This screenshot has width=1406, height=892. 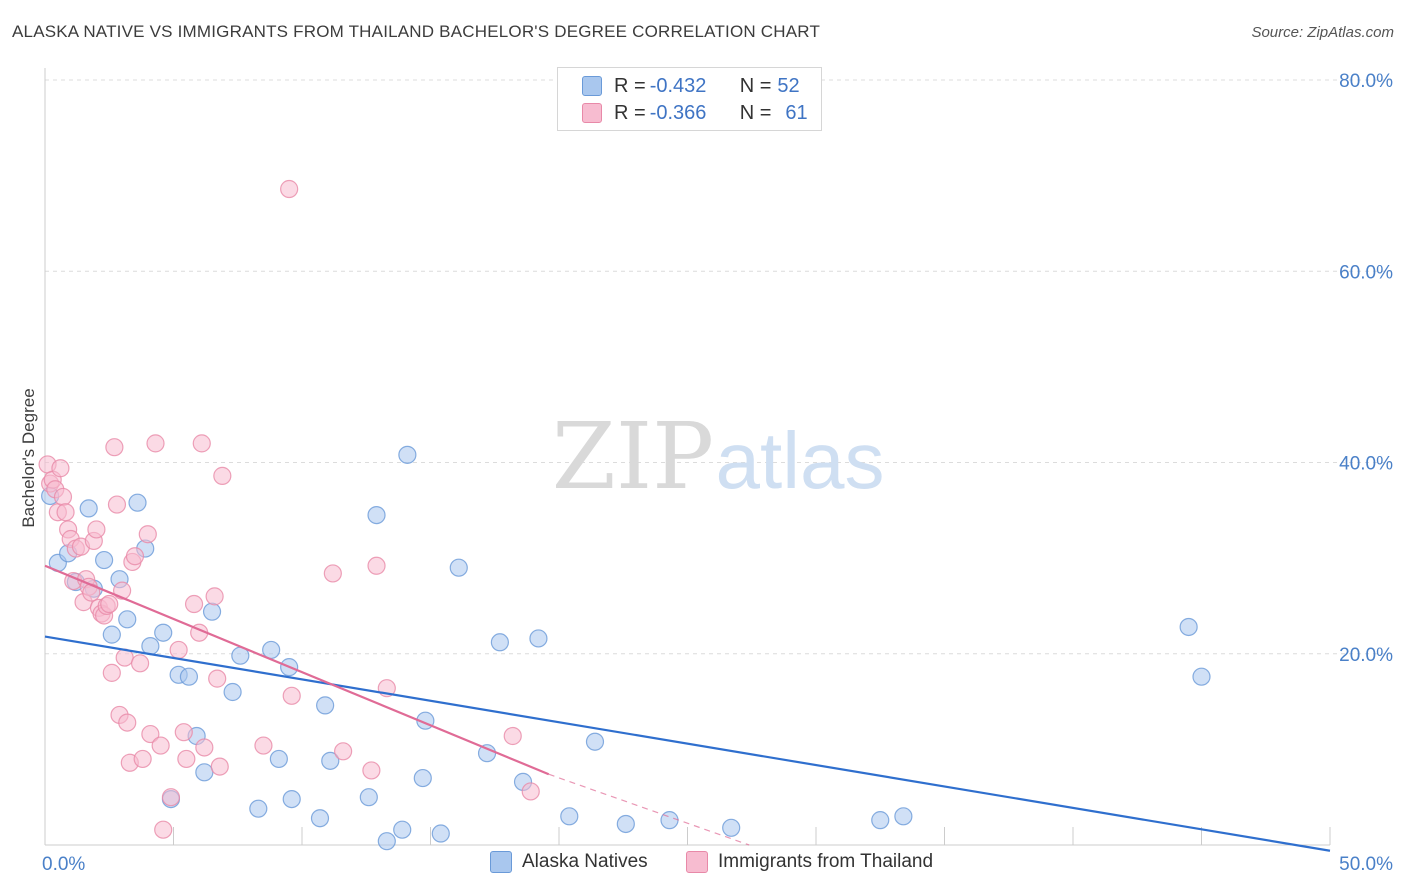 What do you see at coordinates (633, 456) in the screenshot?
I see `watermark-zip: ZIP` at bounding box center [633, 456].